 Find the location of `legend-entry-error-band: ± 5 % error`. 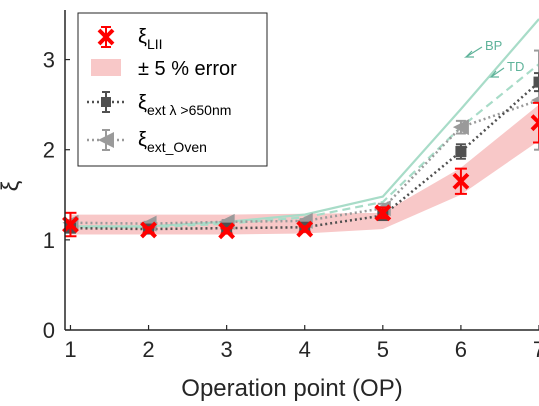

legend-entry-error-band: ± 5 % error is located at coordinates (164, 69).